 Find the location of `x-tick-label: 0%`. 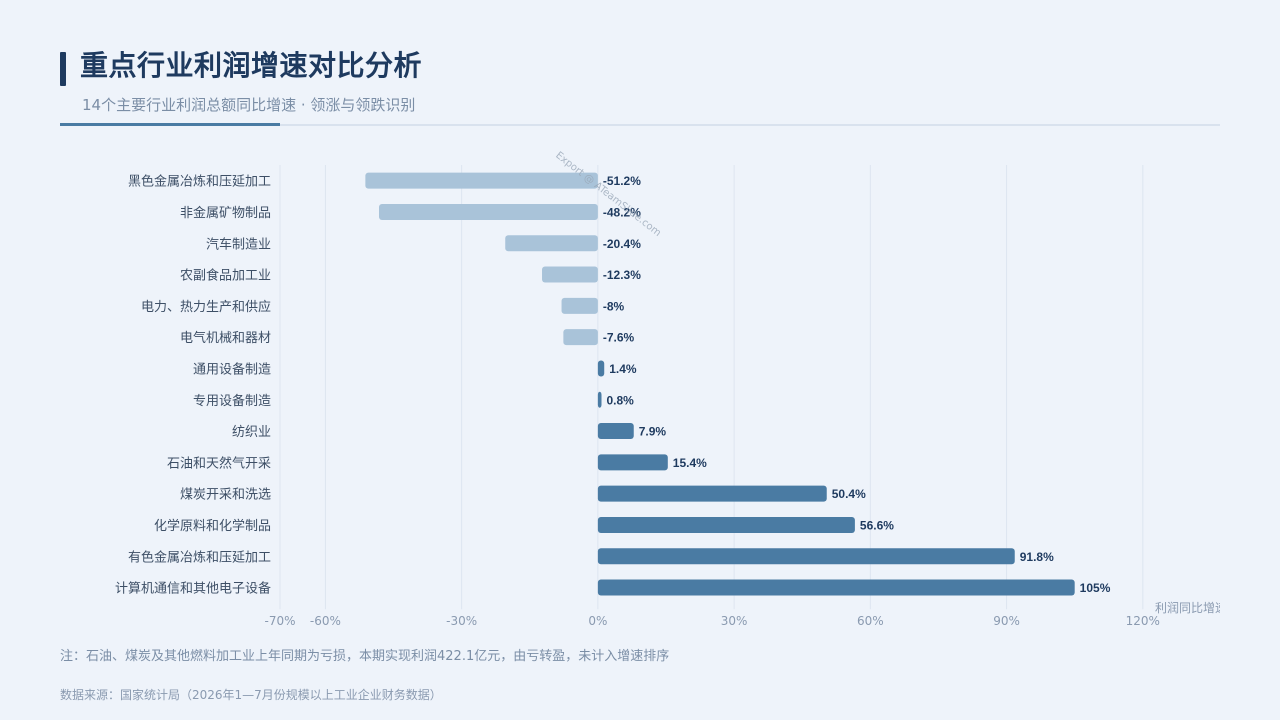

x-tick-label: 0% is located at coordinates (597, 621).